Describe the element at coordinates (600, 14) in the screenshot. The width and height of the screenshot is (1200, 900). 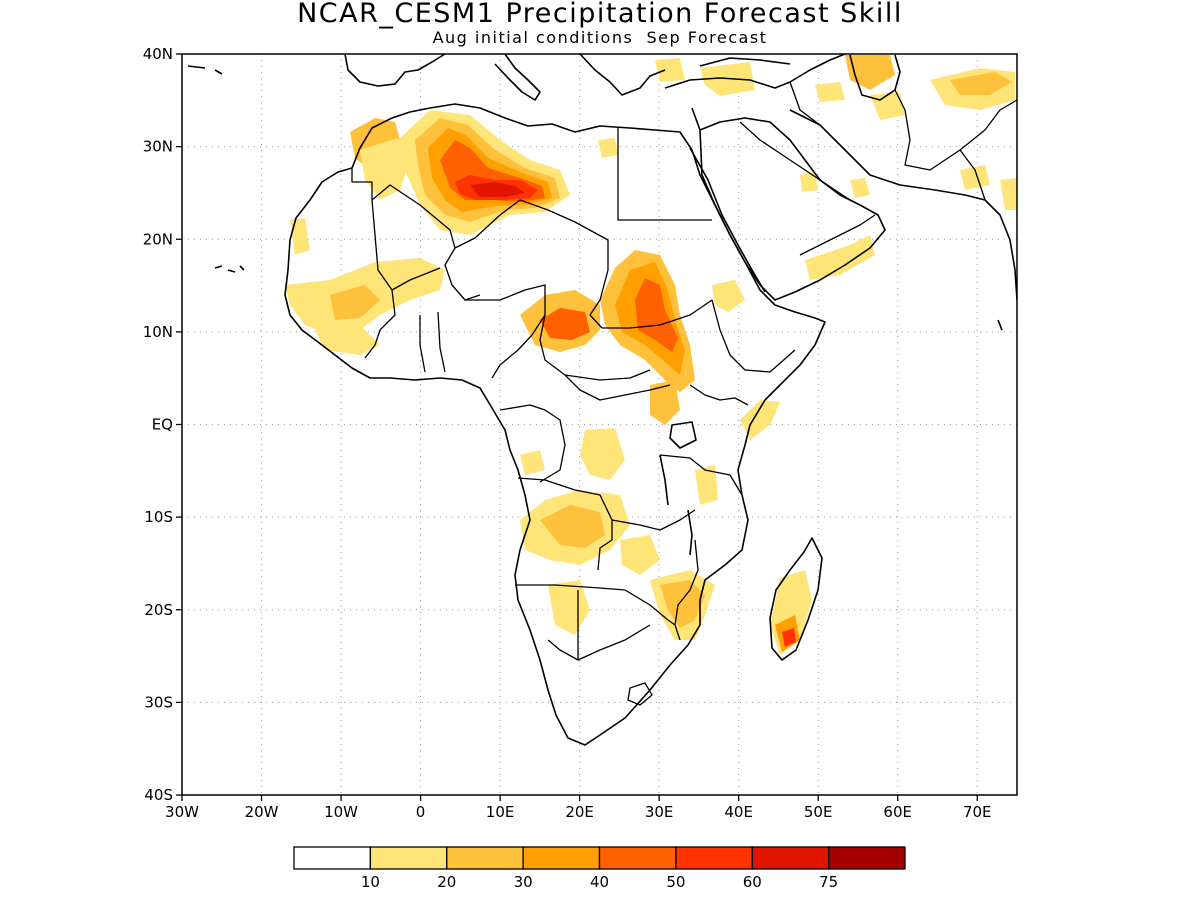
I see `map-title: NCAR_CESM1 Precipitation Forecast Skill` at that location.